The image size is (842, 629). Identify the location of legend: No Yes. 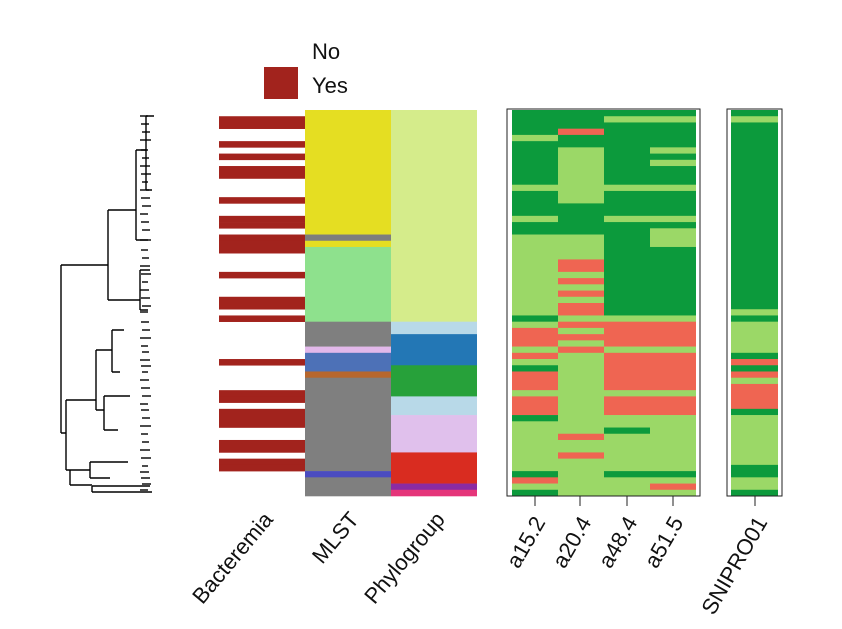
(306, 68).